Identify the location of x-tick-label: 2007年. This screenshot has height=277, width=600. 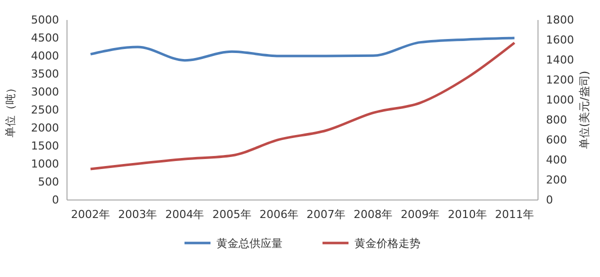
(326, 214).